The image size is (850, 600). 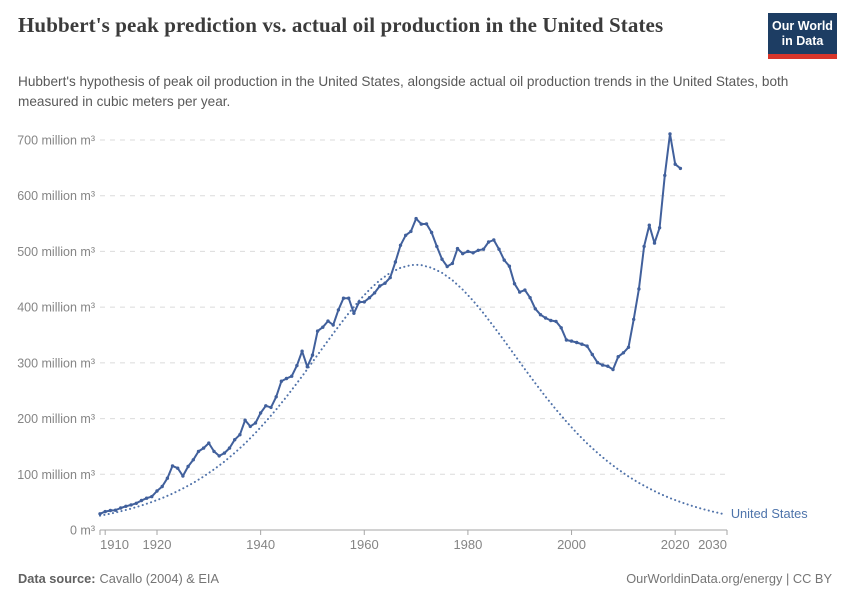 What do you see at coordinates (56, 196) in the screenshot?
I see `y-axis-label: 600 million m³` at bounding box center [56, 196].